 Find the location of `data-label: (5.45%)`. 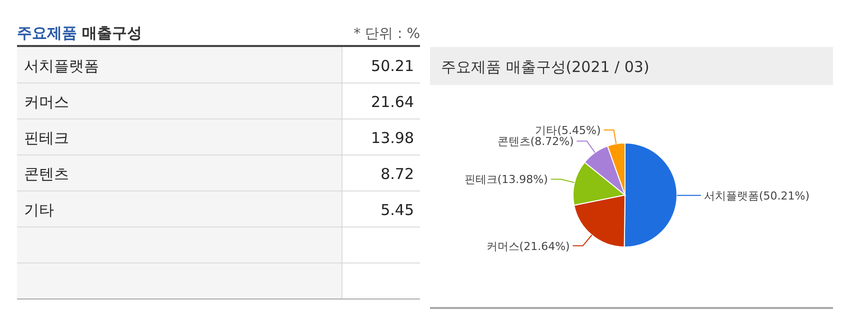

data-label: (5.45%) is located at coordinates (579, 130).